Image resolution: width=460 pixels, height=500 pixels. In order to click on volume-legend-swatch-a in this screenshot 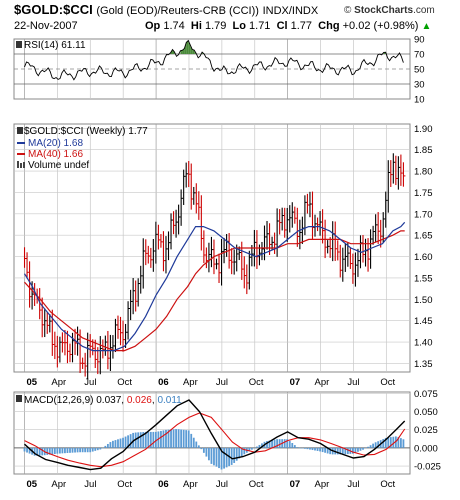, I will do `click(18, 164)`.